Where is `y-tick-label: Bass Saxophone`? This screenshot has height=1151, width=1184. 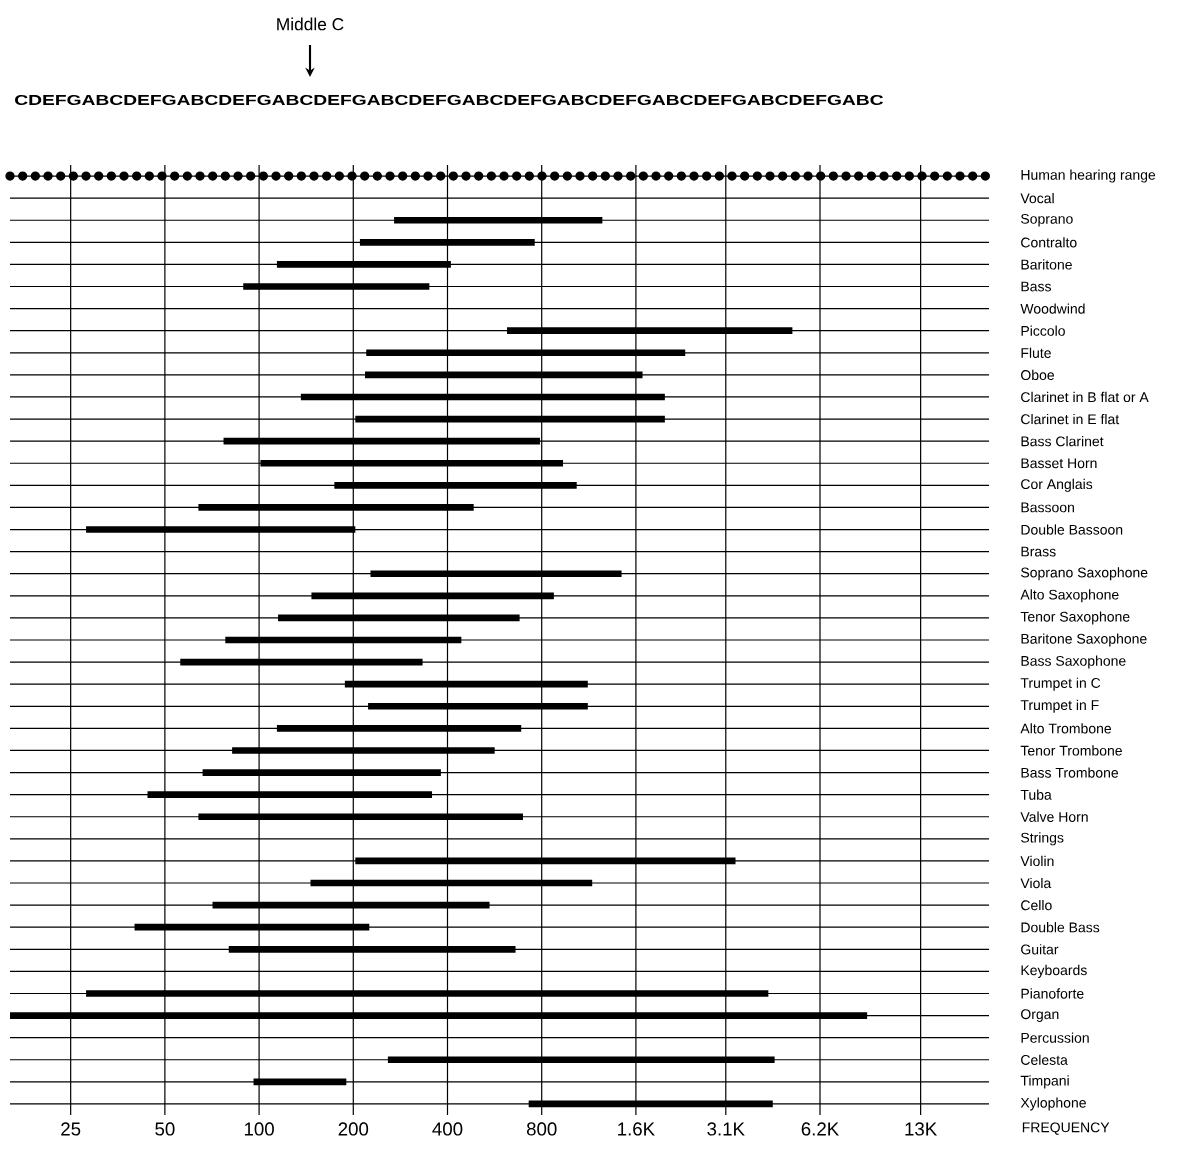 y-tick-label: Bass Saxophone is located at coordinates (1073, 662).